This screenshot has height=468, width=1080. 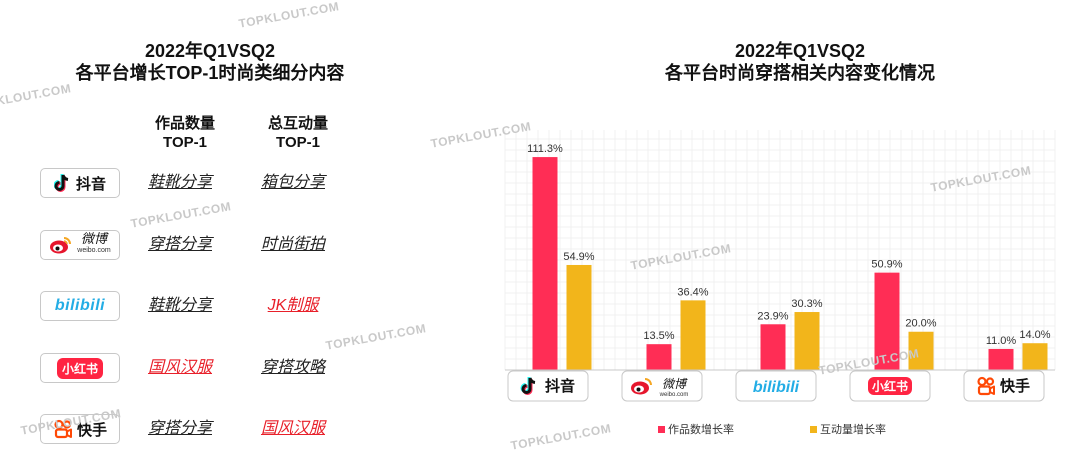 What do you see at coordinates (185, 142) in the screenshot?
I see `column-header-works-line2: TOP-1` at bounding box center [185, 142].